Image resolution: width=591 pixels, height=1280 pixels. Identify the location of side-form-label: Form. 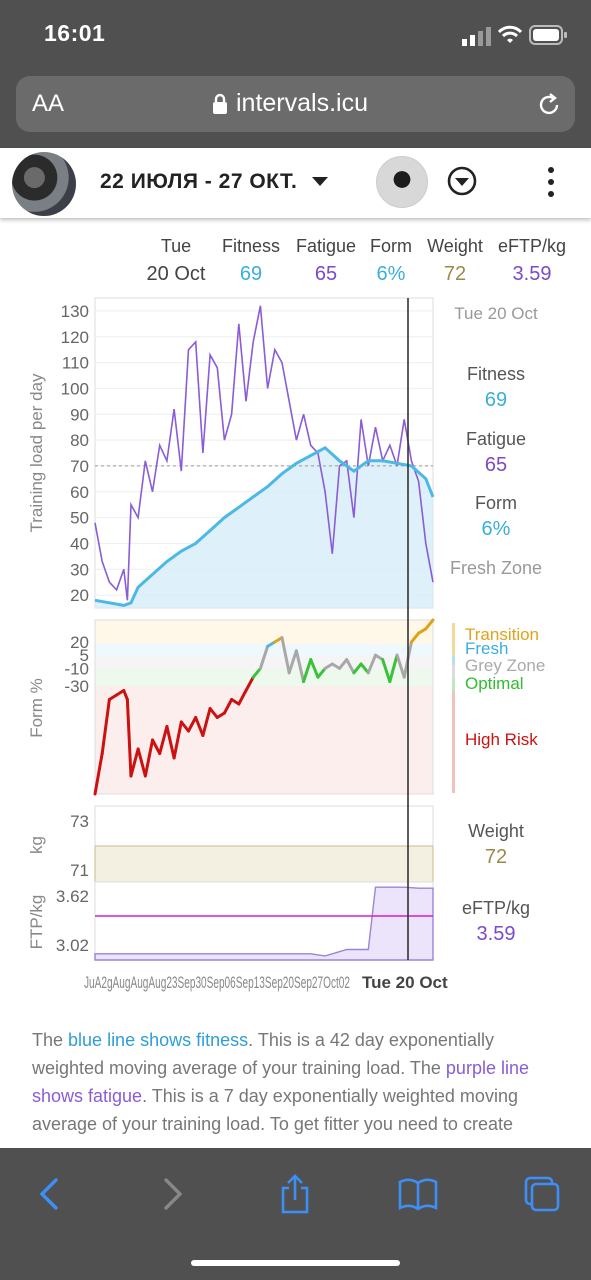
(496, 503).